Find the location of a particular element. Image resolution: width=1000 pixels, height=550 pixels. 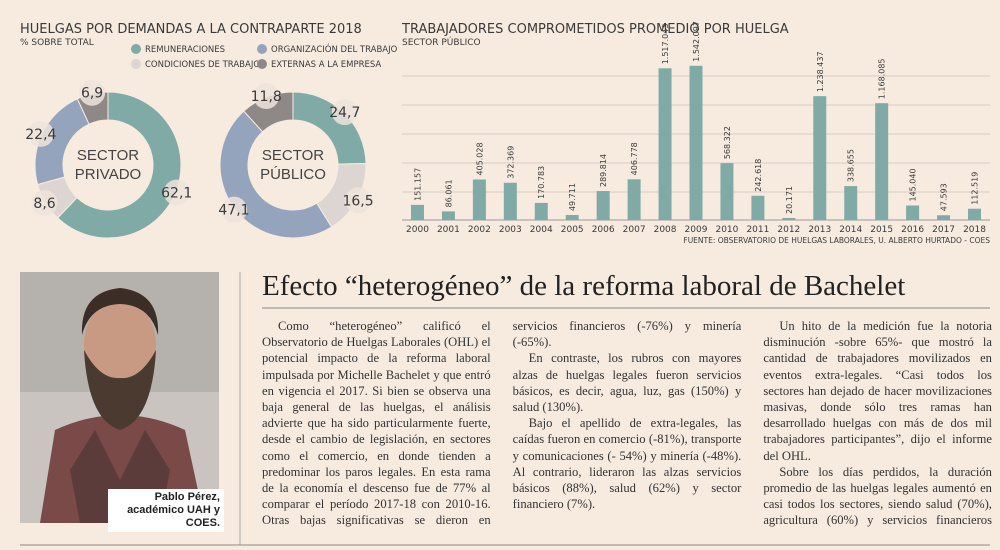

x-tick-label: 2004 is located at coordinates (541, 230).